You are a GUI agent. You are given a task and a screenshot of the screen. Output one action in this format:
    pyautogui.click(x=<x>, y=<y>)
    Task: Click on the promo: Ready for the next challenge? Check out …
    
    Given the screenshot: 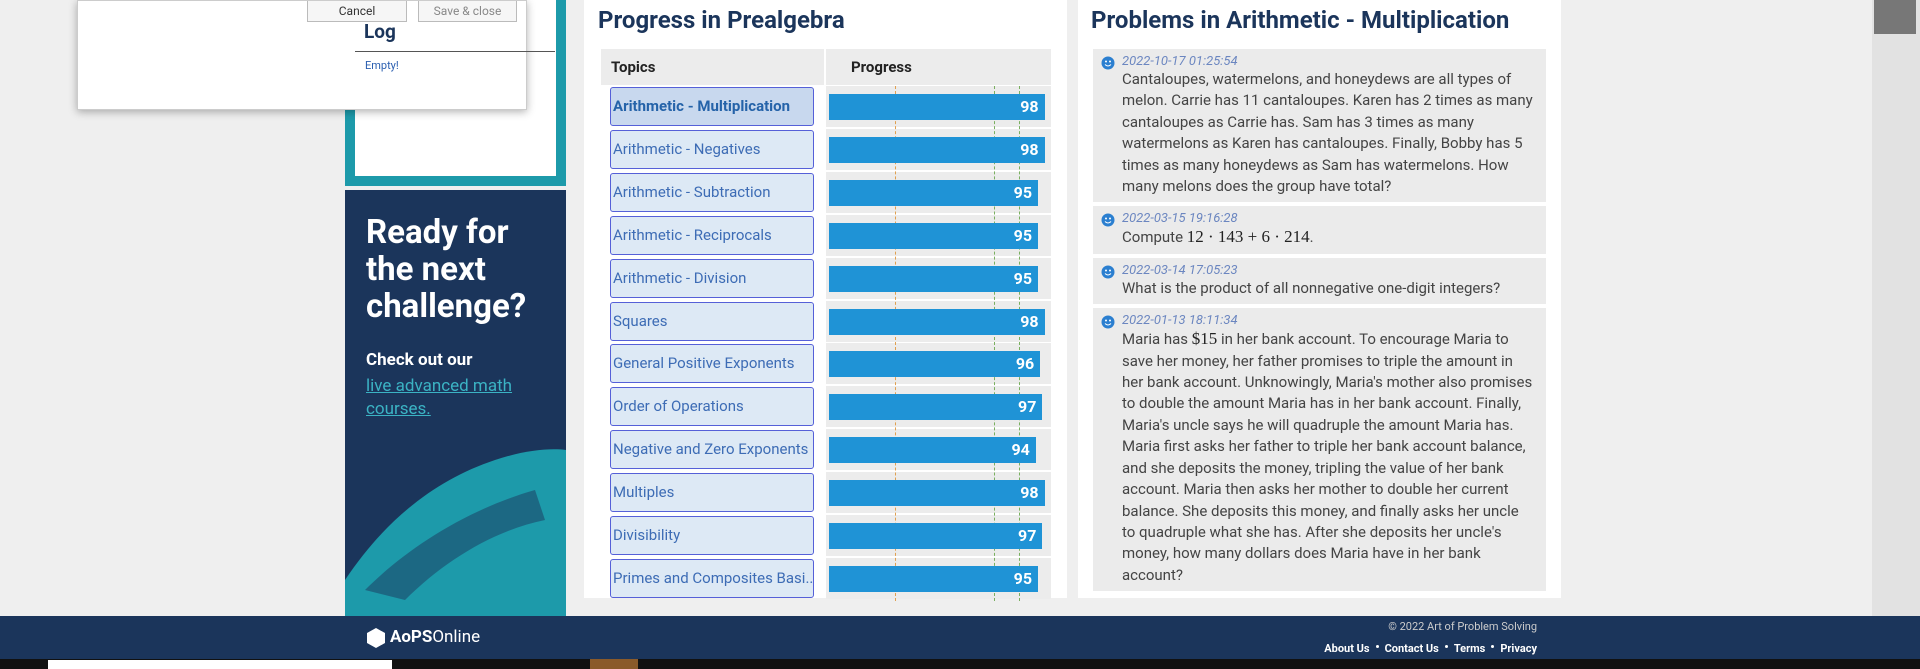 What is the action you would take?
    pyautogui.click(x=455, y=403)
    